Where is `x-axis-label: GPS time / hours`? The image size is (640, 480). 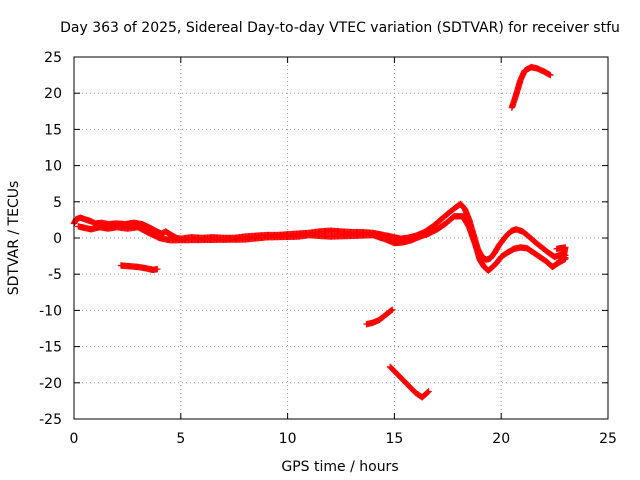 x-axis-label: GPS time / hours is located at coordinates (339, 467).